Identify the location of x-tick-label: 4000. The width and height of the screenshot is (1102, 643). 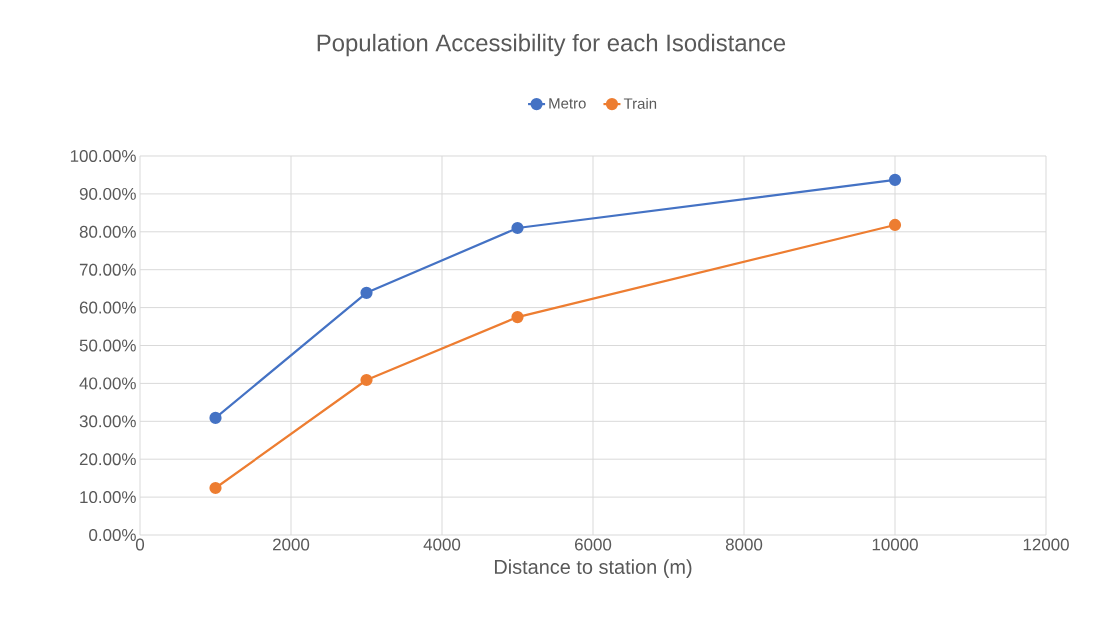
(442, 544).